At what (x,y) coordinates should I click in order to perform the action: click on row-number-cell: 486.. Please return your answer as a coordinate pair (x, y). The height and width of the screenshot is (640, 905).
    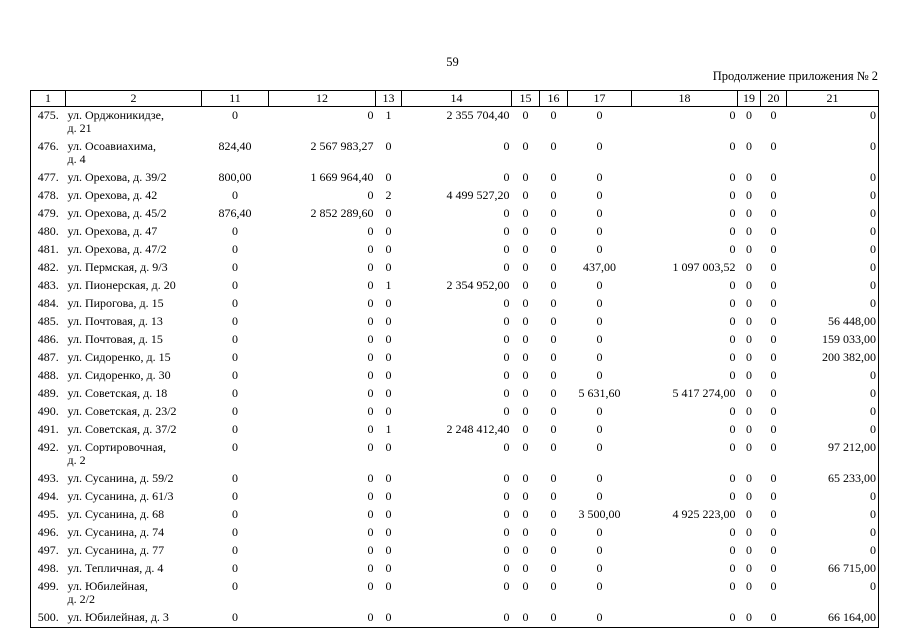
    Looking at the image, I should click on (48, 339).